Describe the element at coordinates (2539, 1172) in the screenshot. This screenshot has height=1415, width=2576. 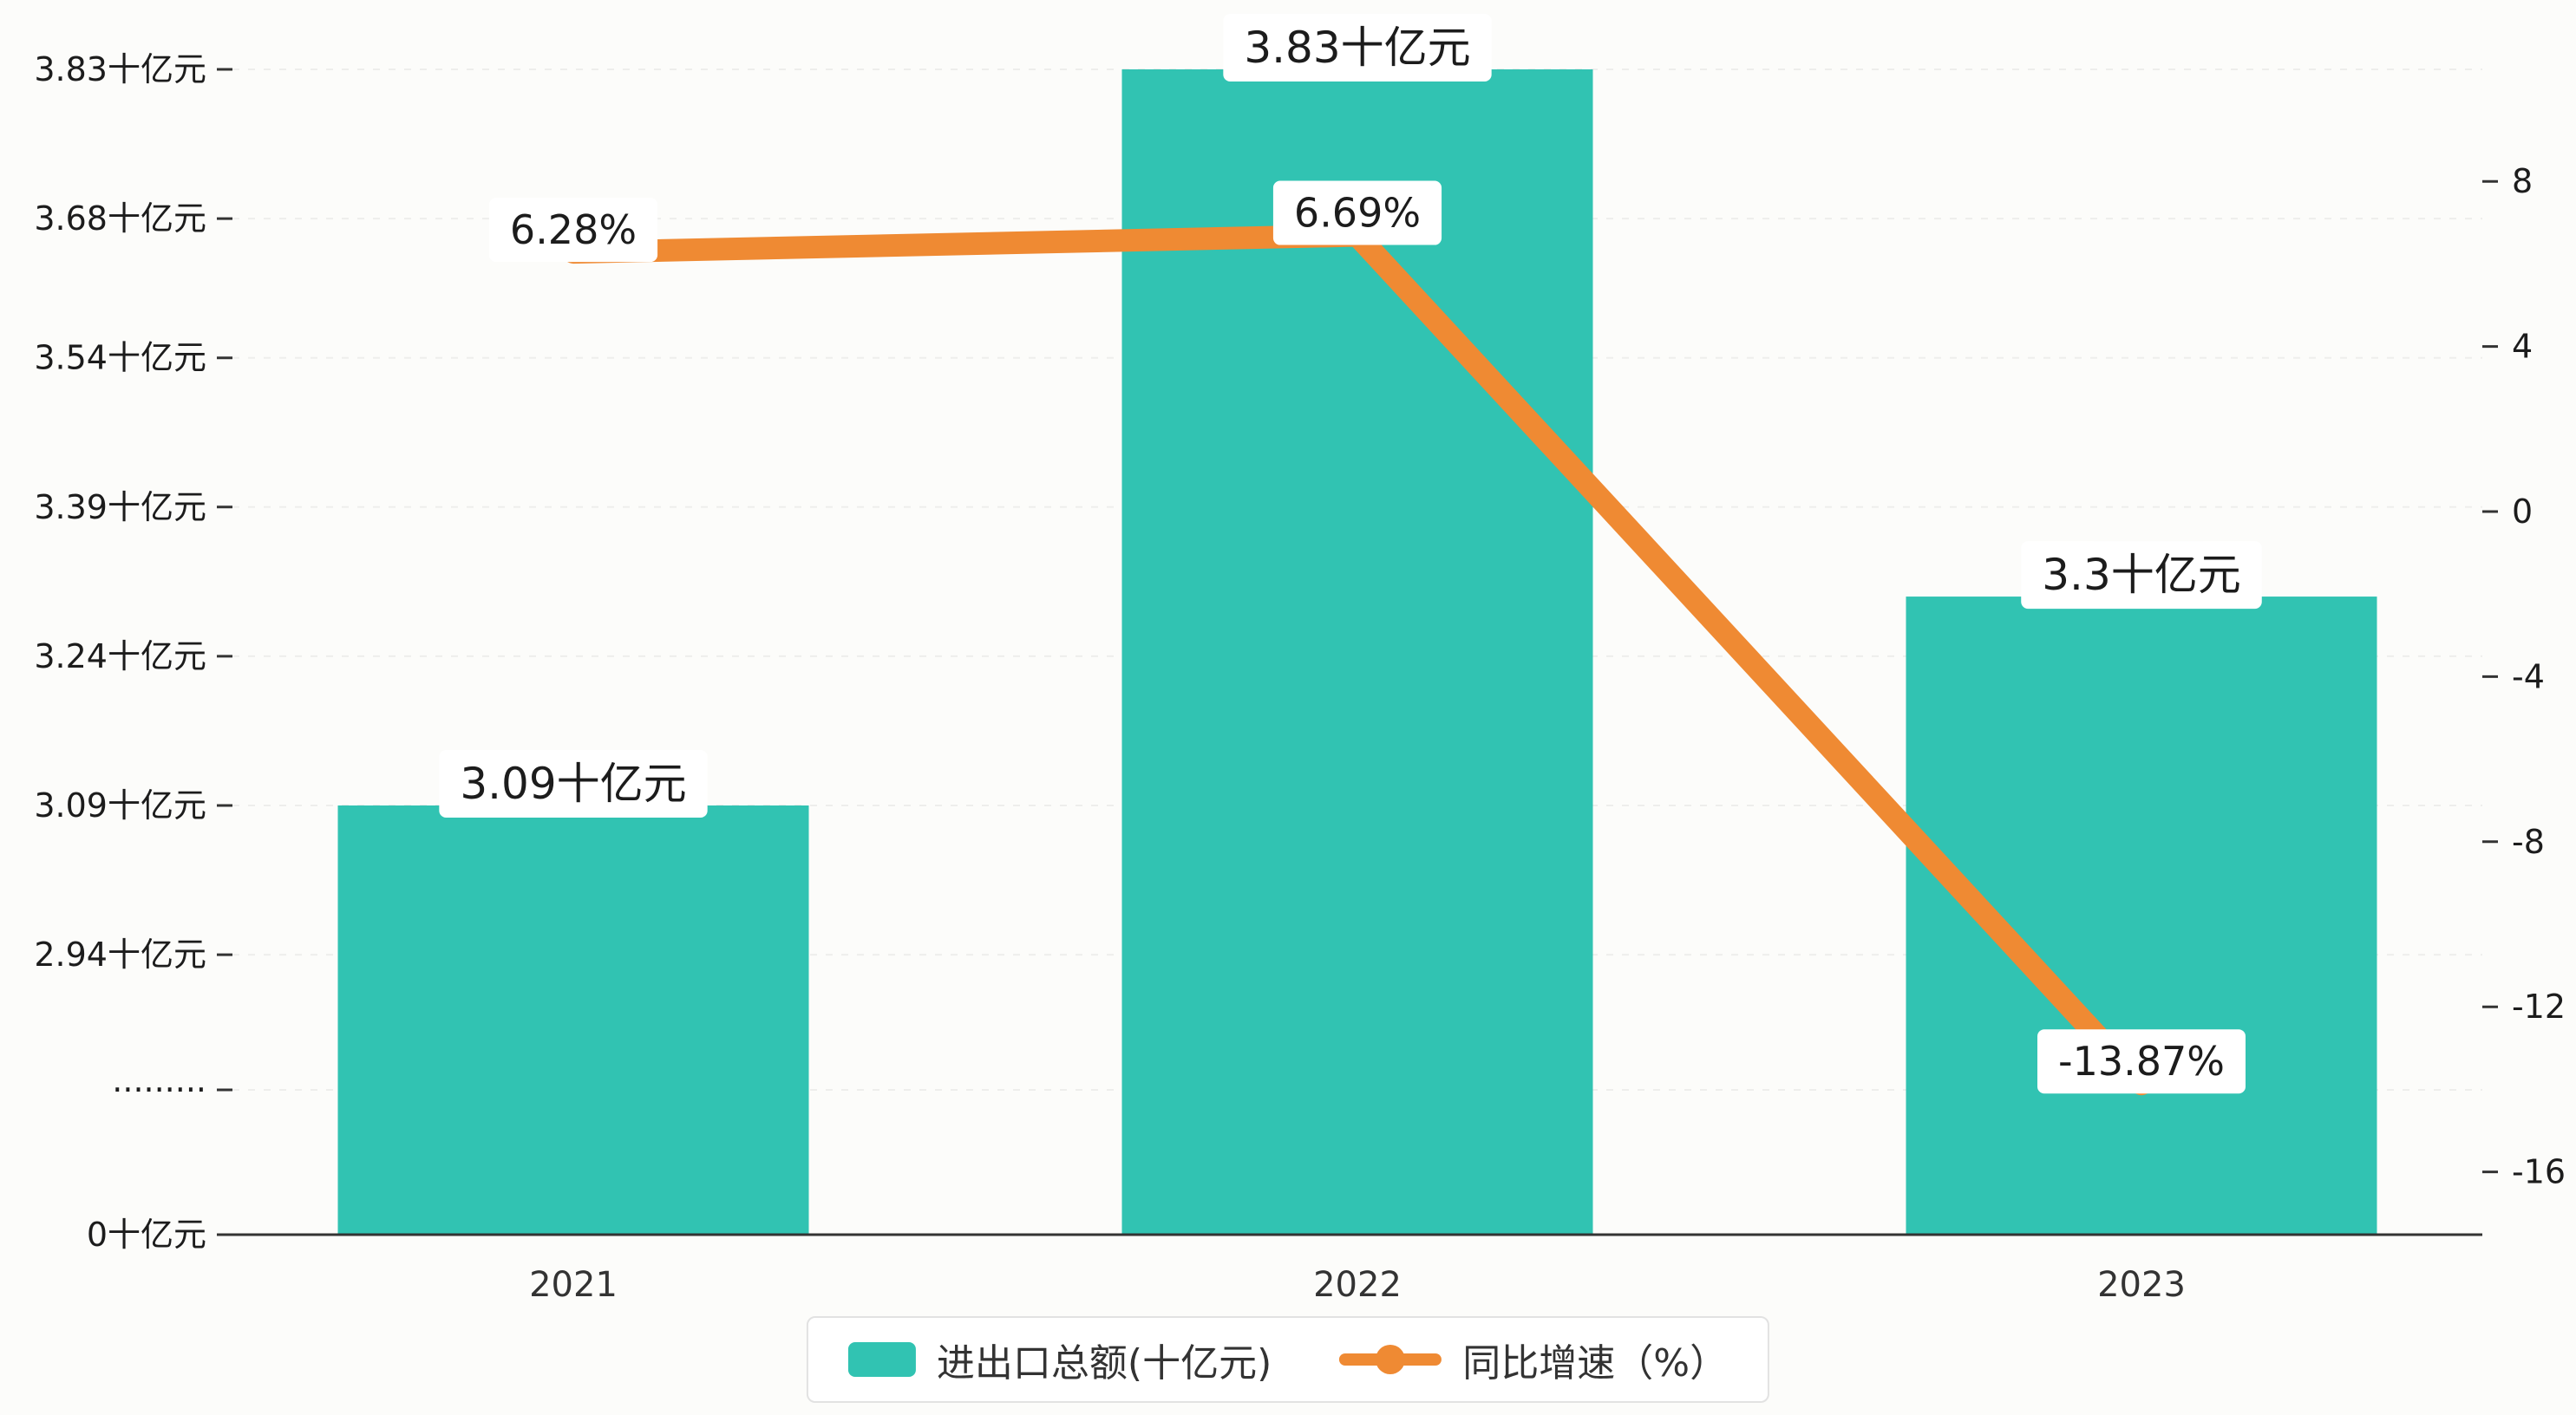
I see `right-axis-label: -16` at that location.